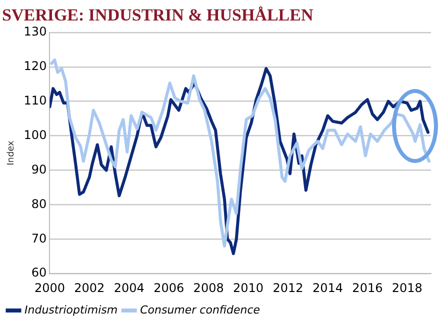 The image size is (445, 326). What do you see at coordinates (158, 15) in the screenshot?
I see `chart-title: SVERIGE: INDUSTRIN & HUSHÅLLEN` at bounding box center [158, 15].